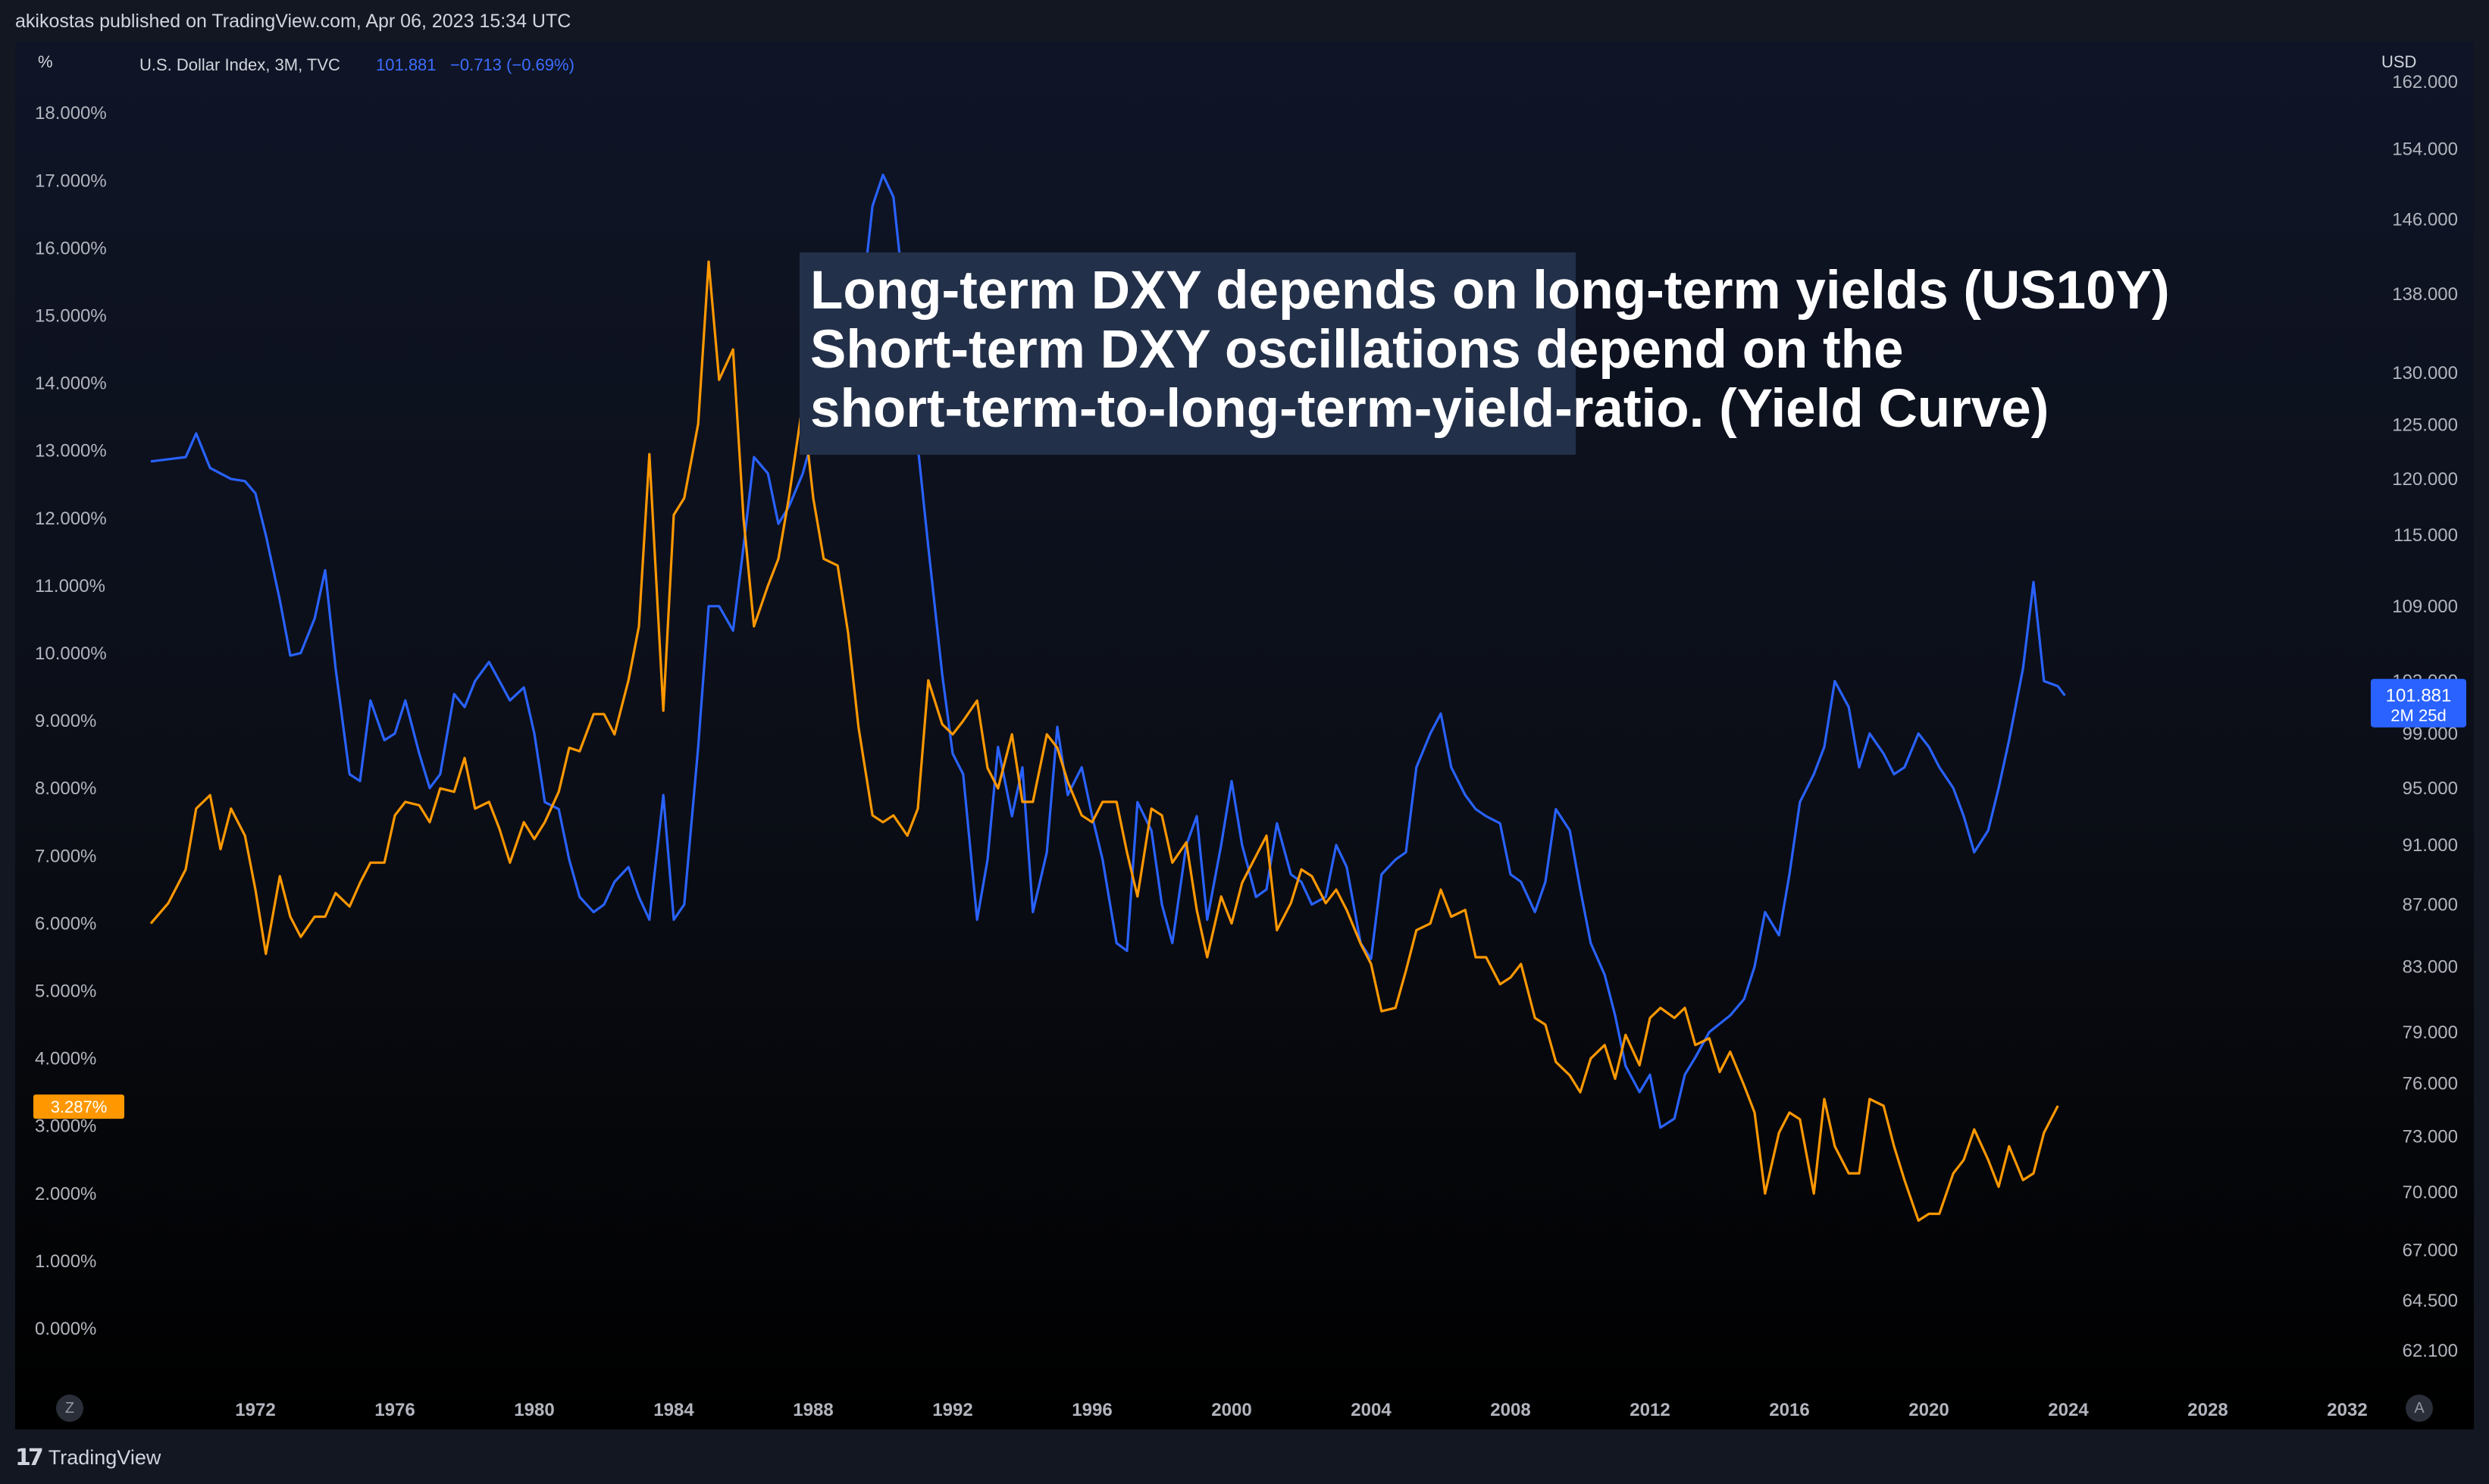  I want to click on right-tick-label: 162.000, so click(2425, 82).